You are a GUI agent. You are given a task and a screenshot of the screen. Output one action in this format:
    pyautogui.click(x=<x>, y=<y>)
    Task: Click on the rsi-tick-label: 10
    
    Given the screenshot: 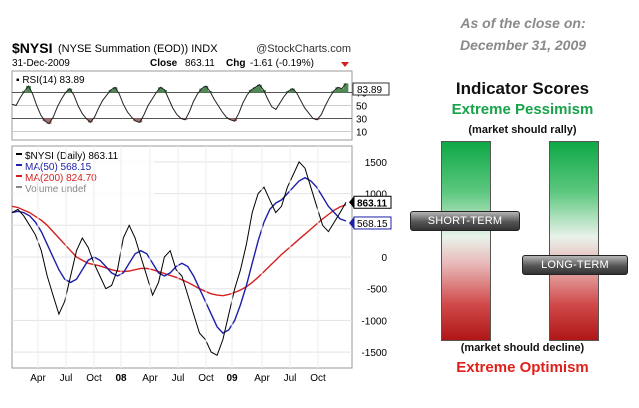 What is the action you would take?
    pyautogui.click(x=362, y=133)
    